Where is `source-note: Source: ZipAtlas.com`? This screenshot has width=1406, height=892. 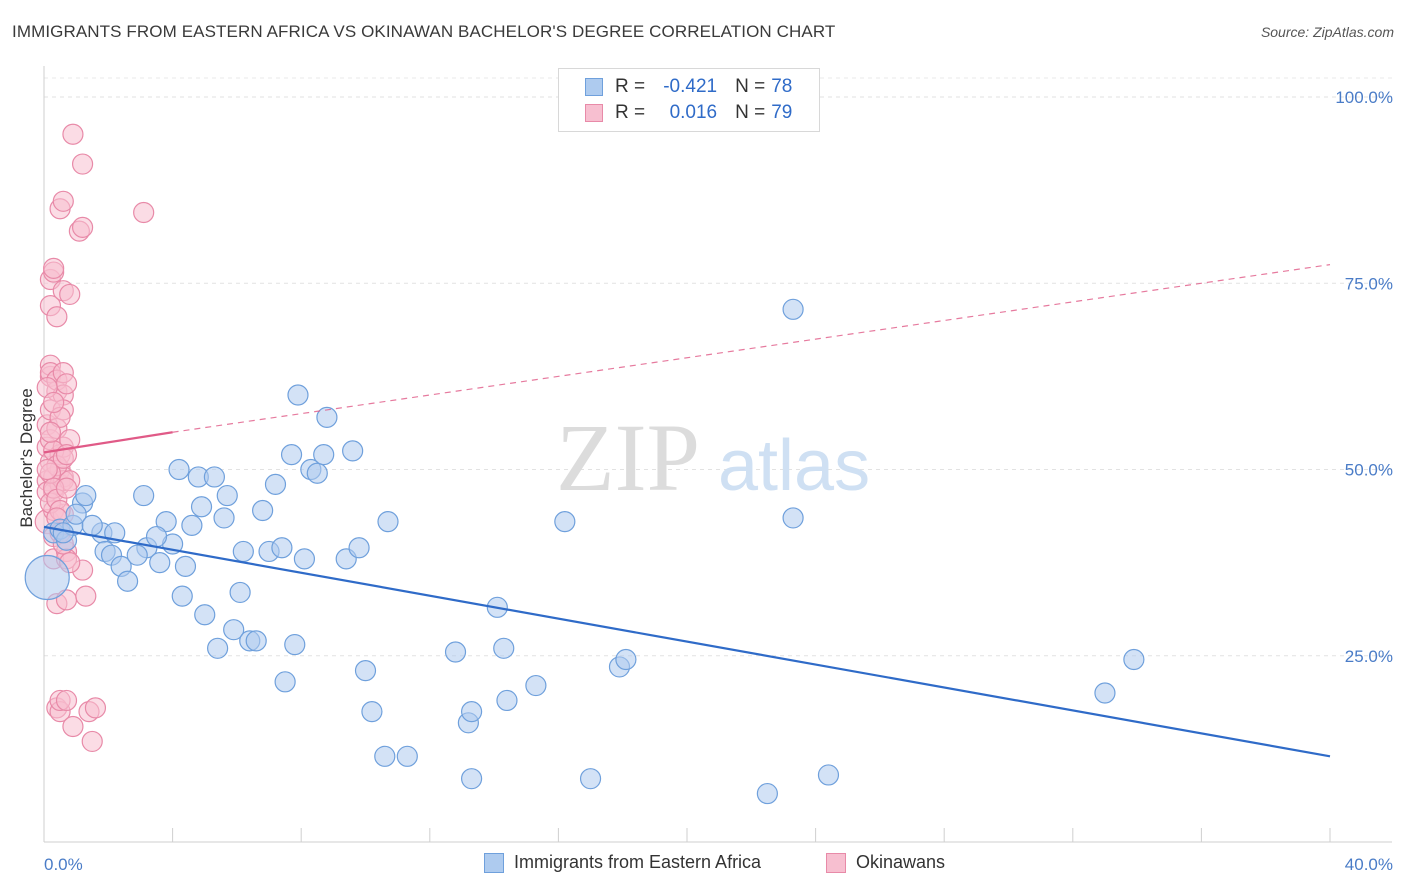
source-note: Source: ZipAtlas.com is located at coordinates (1327, 32).